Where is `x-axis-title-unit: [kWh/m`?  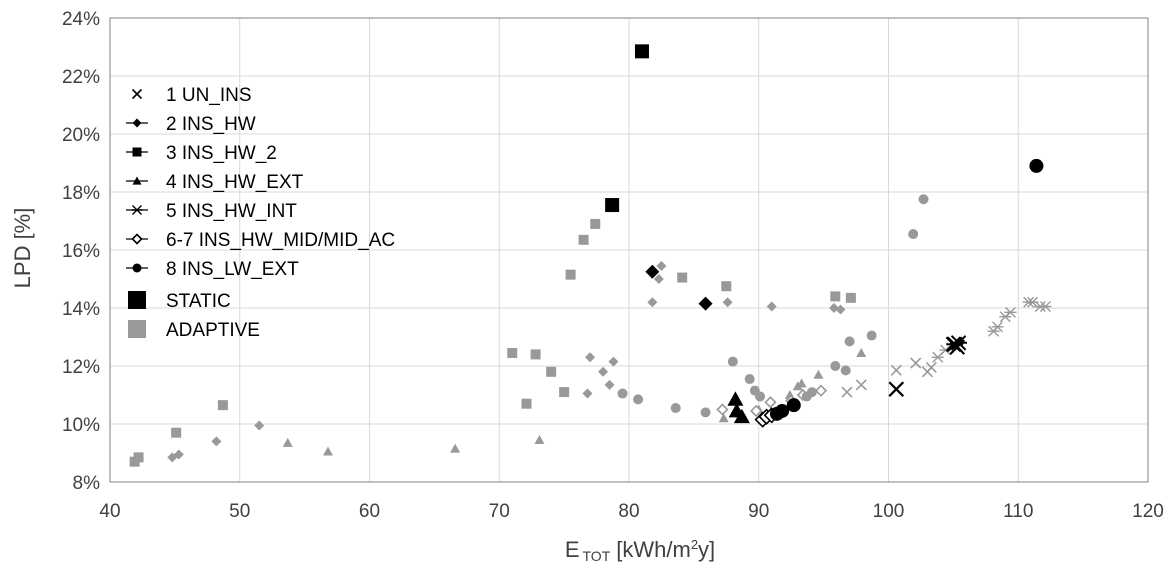
x-axis-title-unit: [kWh/m is located at coordinates (653, 549).